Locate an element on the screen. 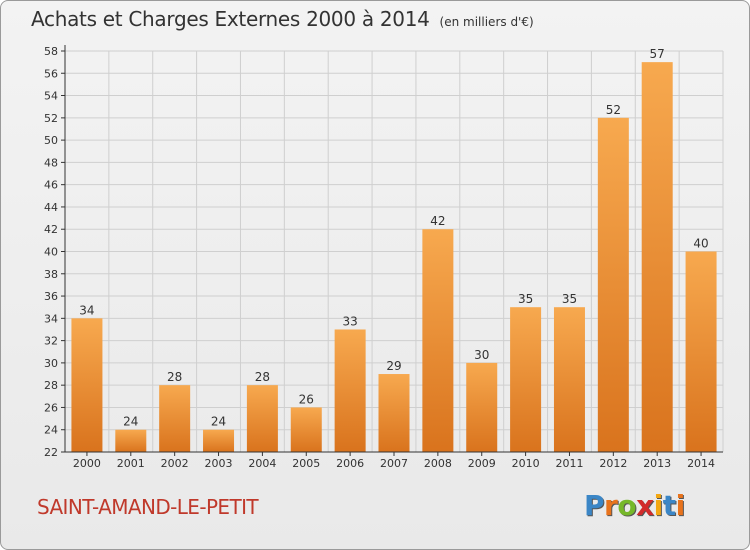 The width and height of the screenshot is (750, 550). x-tick-label: 2009 is located at coordinates (482, 463).